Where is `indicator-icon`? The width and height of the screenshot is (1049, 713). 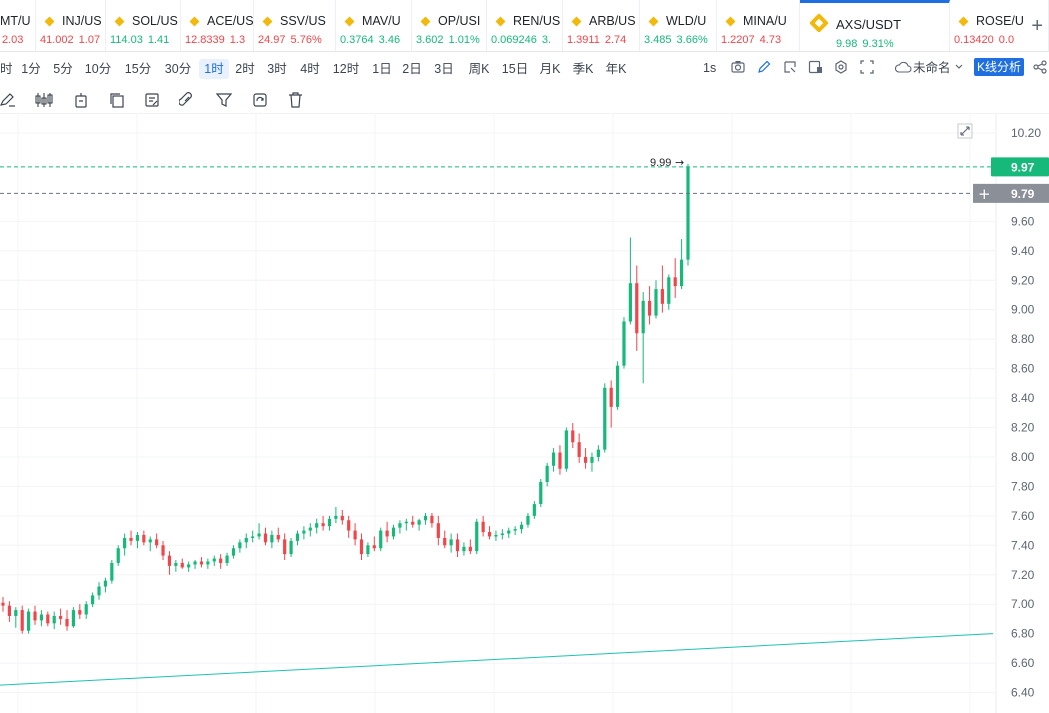
indicator-icon is located at coordinates (81, 100).